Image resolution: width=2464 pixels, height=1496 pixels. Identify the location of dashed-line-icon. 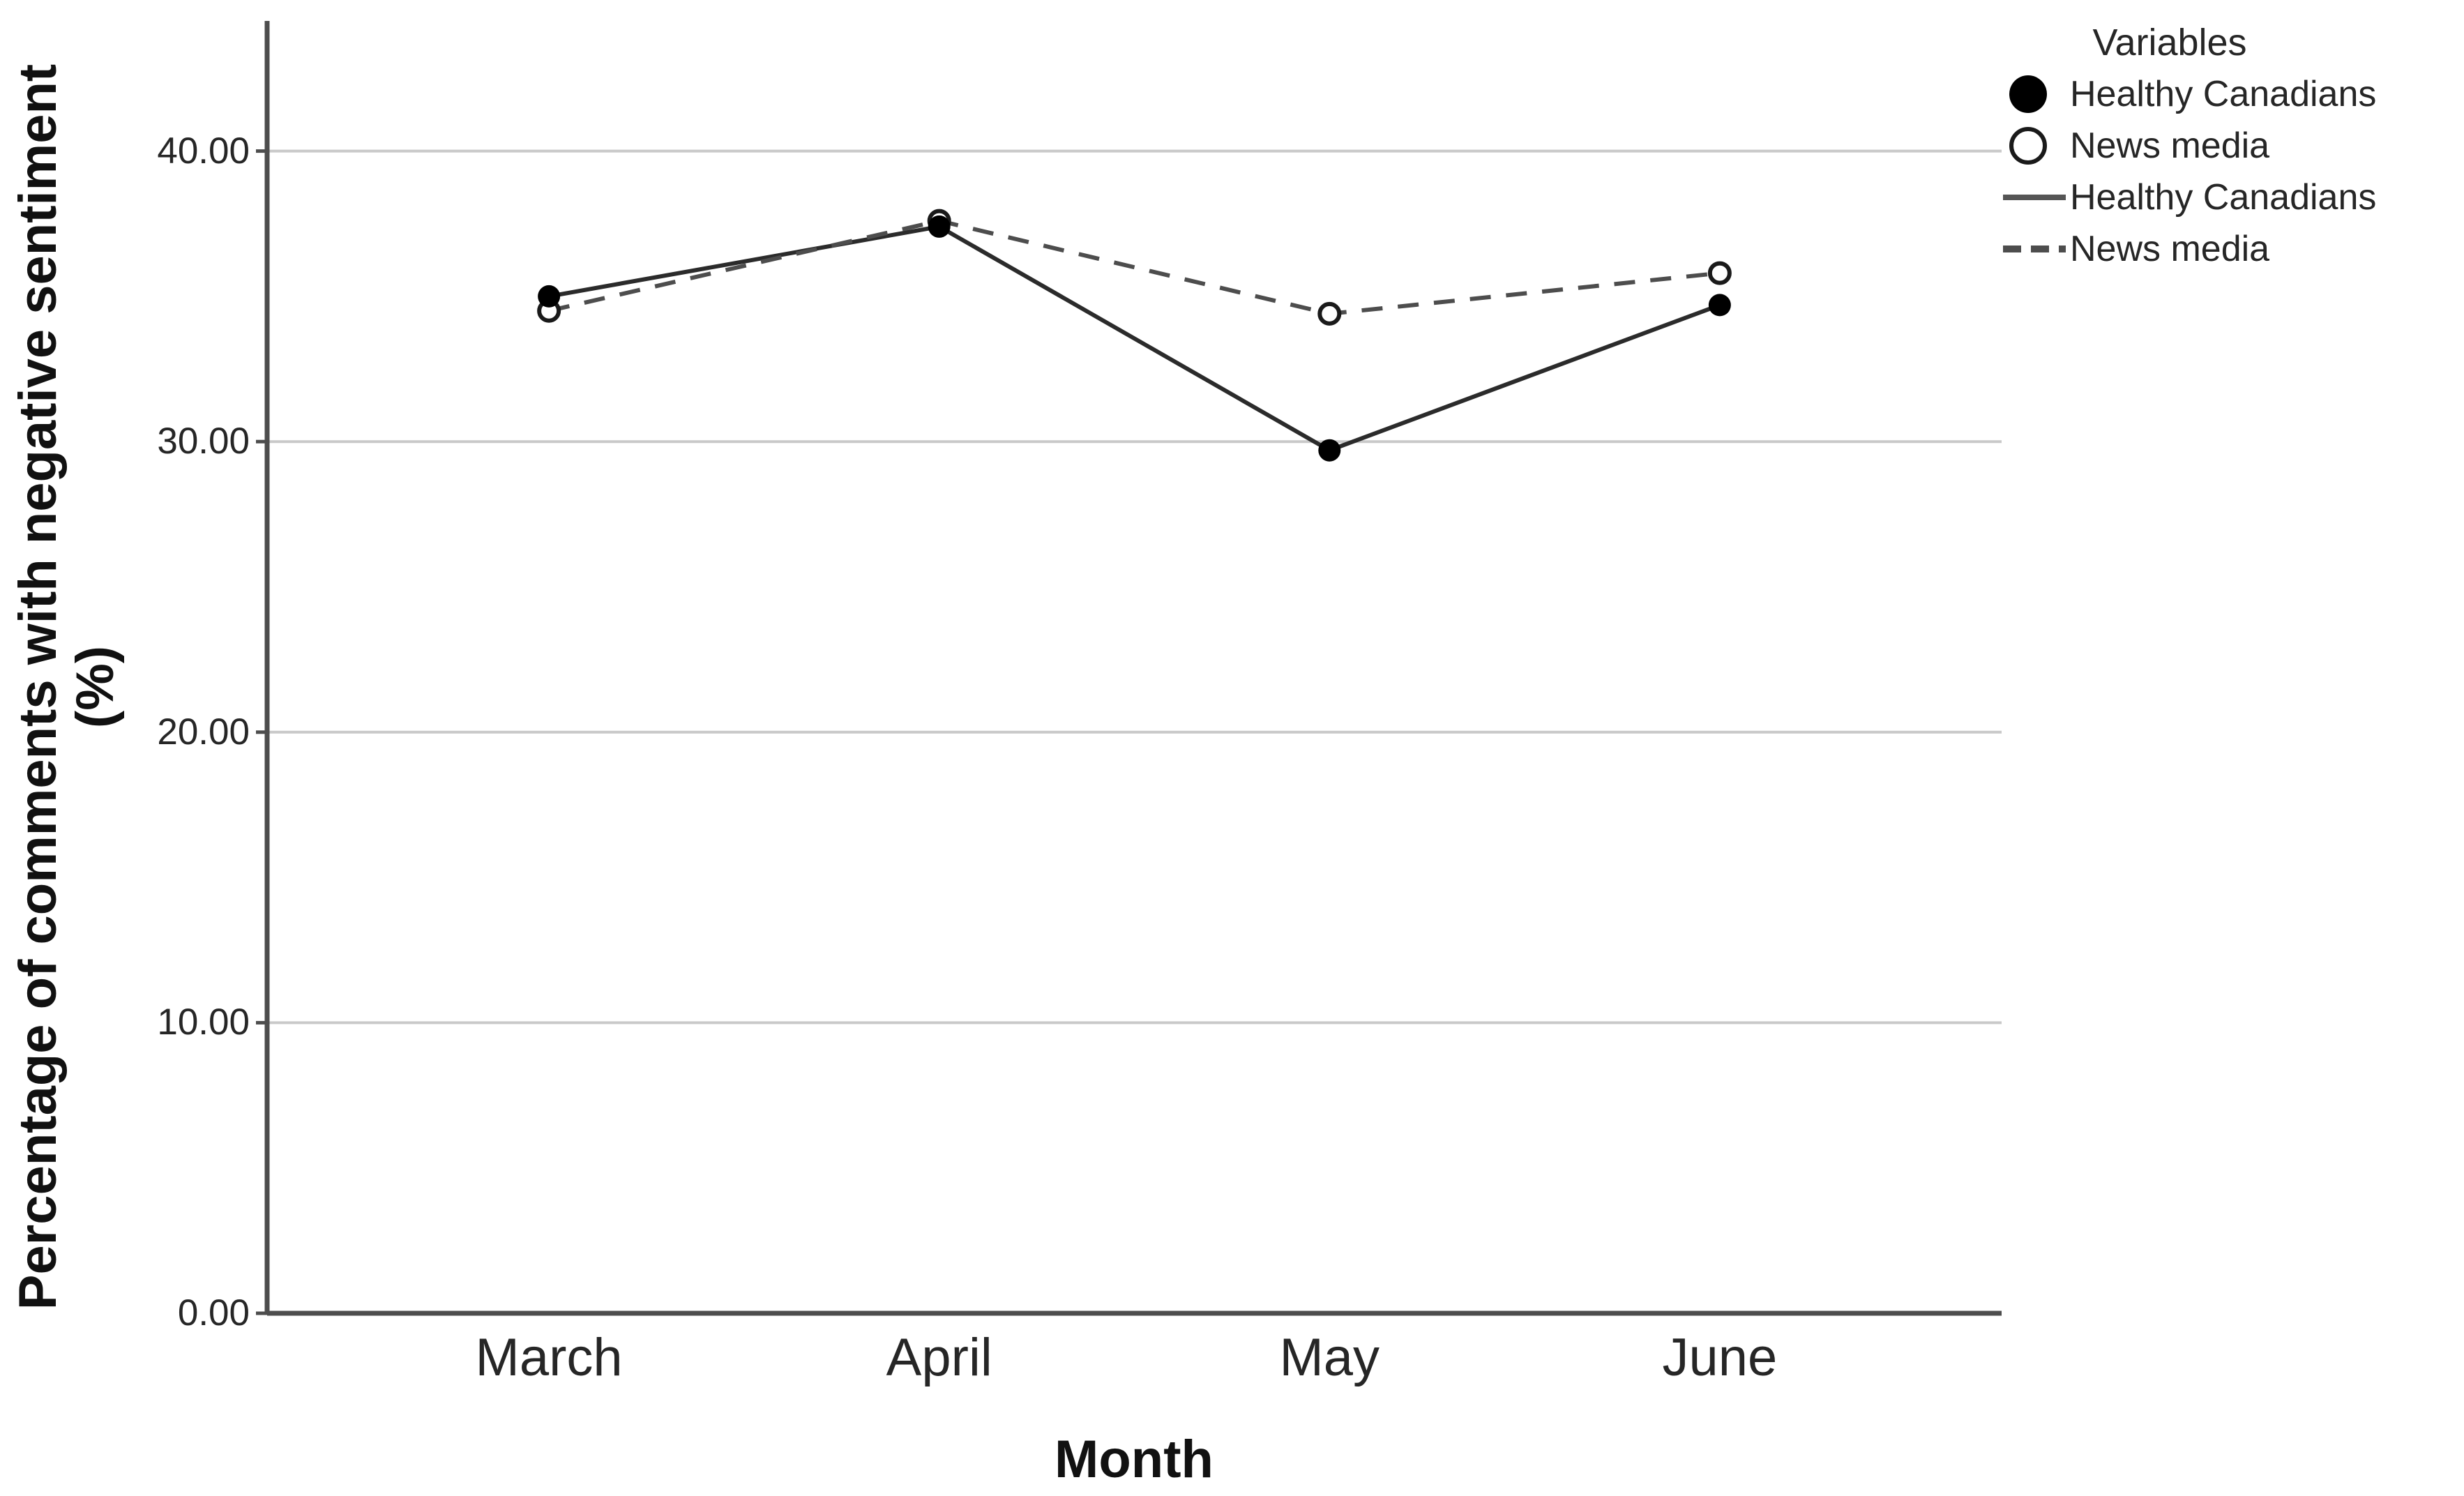
(2035, 248).